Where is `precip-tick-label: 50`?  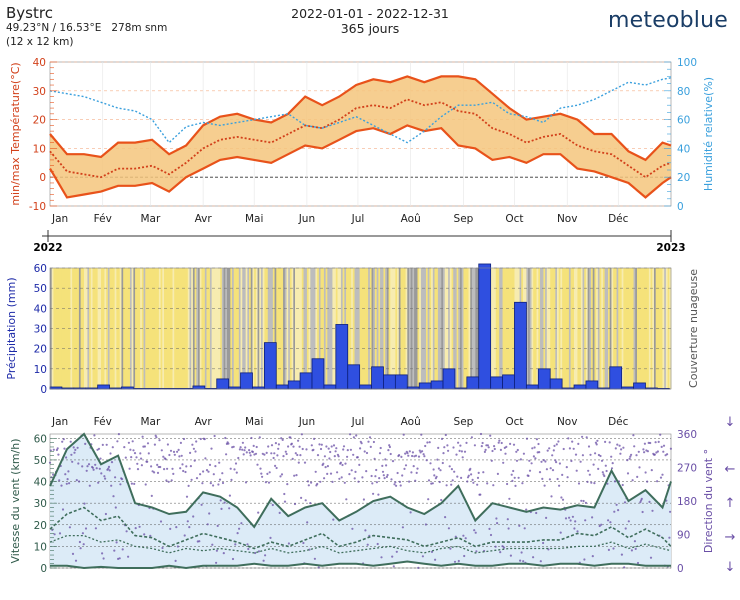
precip-tick-label: 50 is located at coordinates (40, 289).